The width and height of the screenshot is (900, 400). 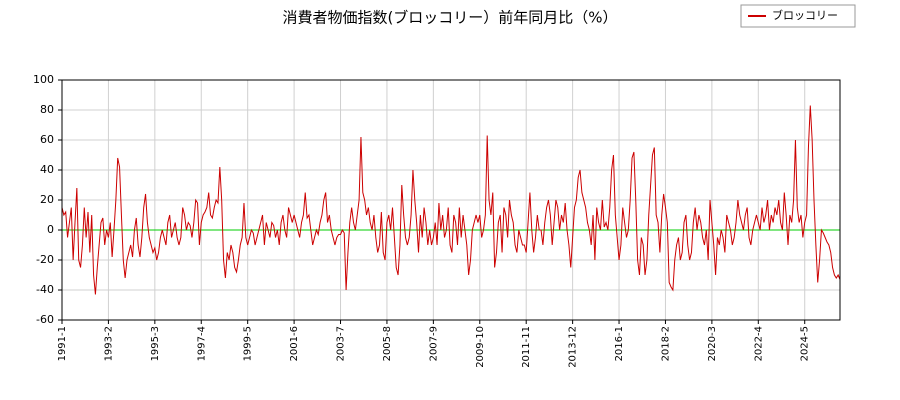 I want to click on y-tick-label: 80, so click(x=47, y=109).